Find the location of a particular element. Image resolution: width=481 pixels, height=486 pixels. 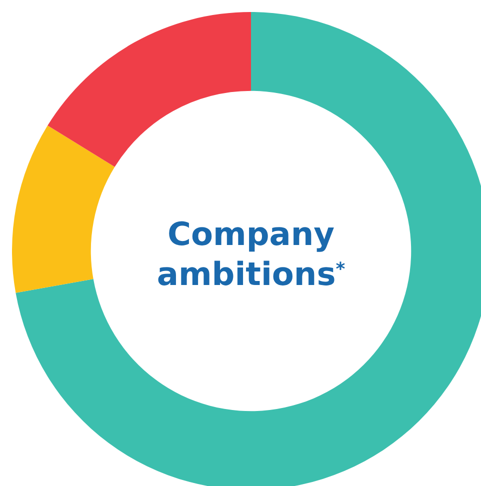

text: Company ambitions$^{*}$ is located at coordinates (251, 254).